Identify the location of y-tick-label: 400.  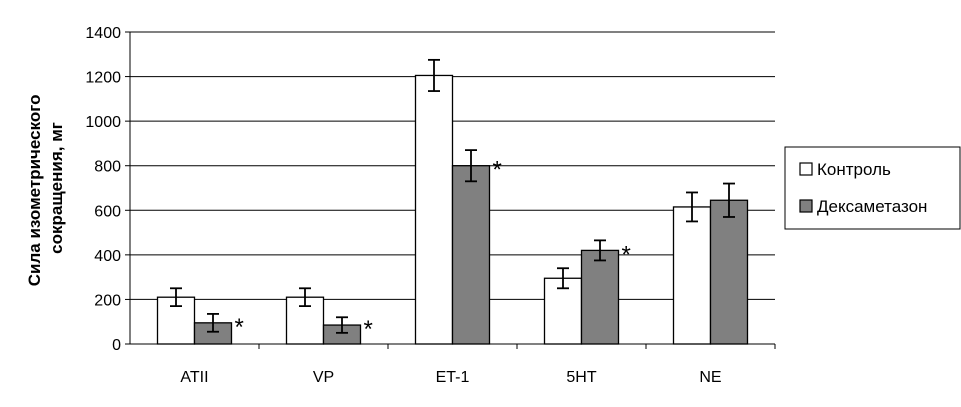
(107, 256).